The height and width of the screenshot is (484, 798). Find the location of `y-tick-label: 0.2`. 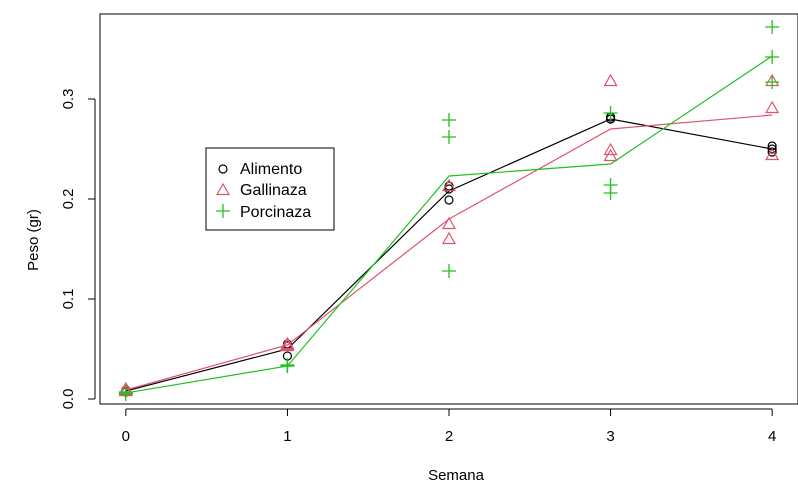

y-tick-label: 0.2 is located at coordinates (68, 199).